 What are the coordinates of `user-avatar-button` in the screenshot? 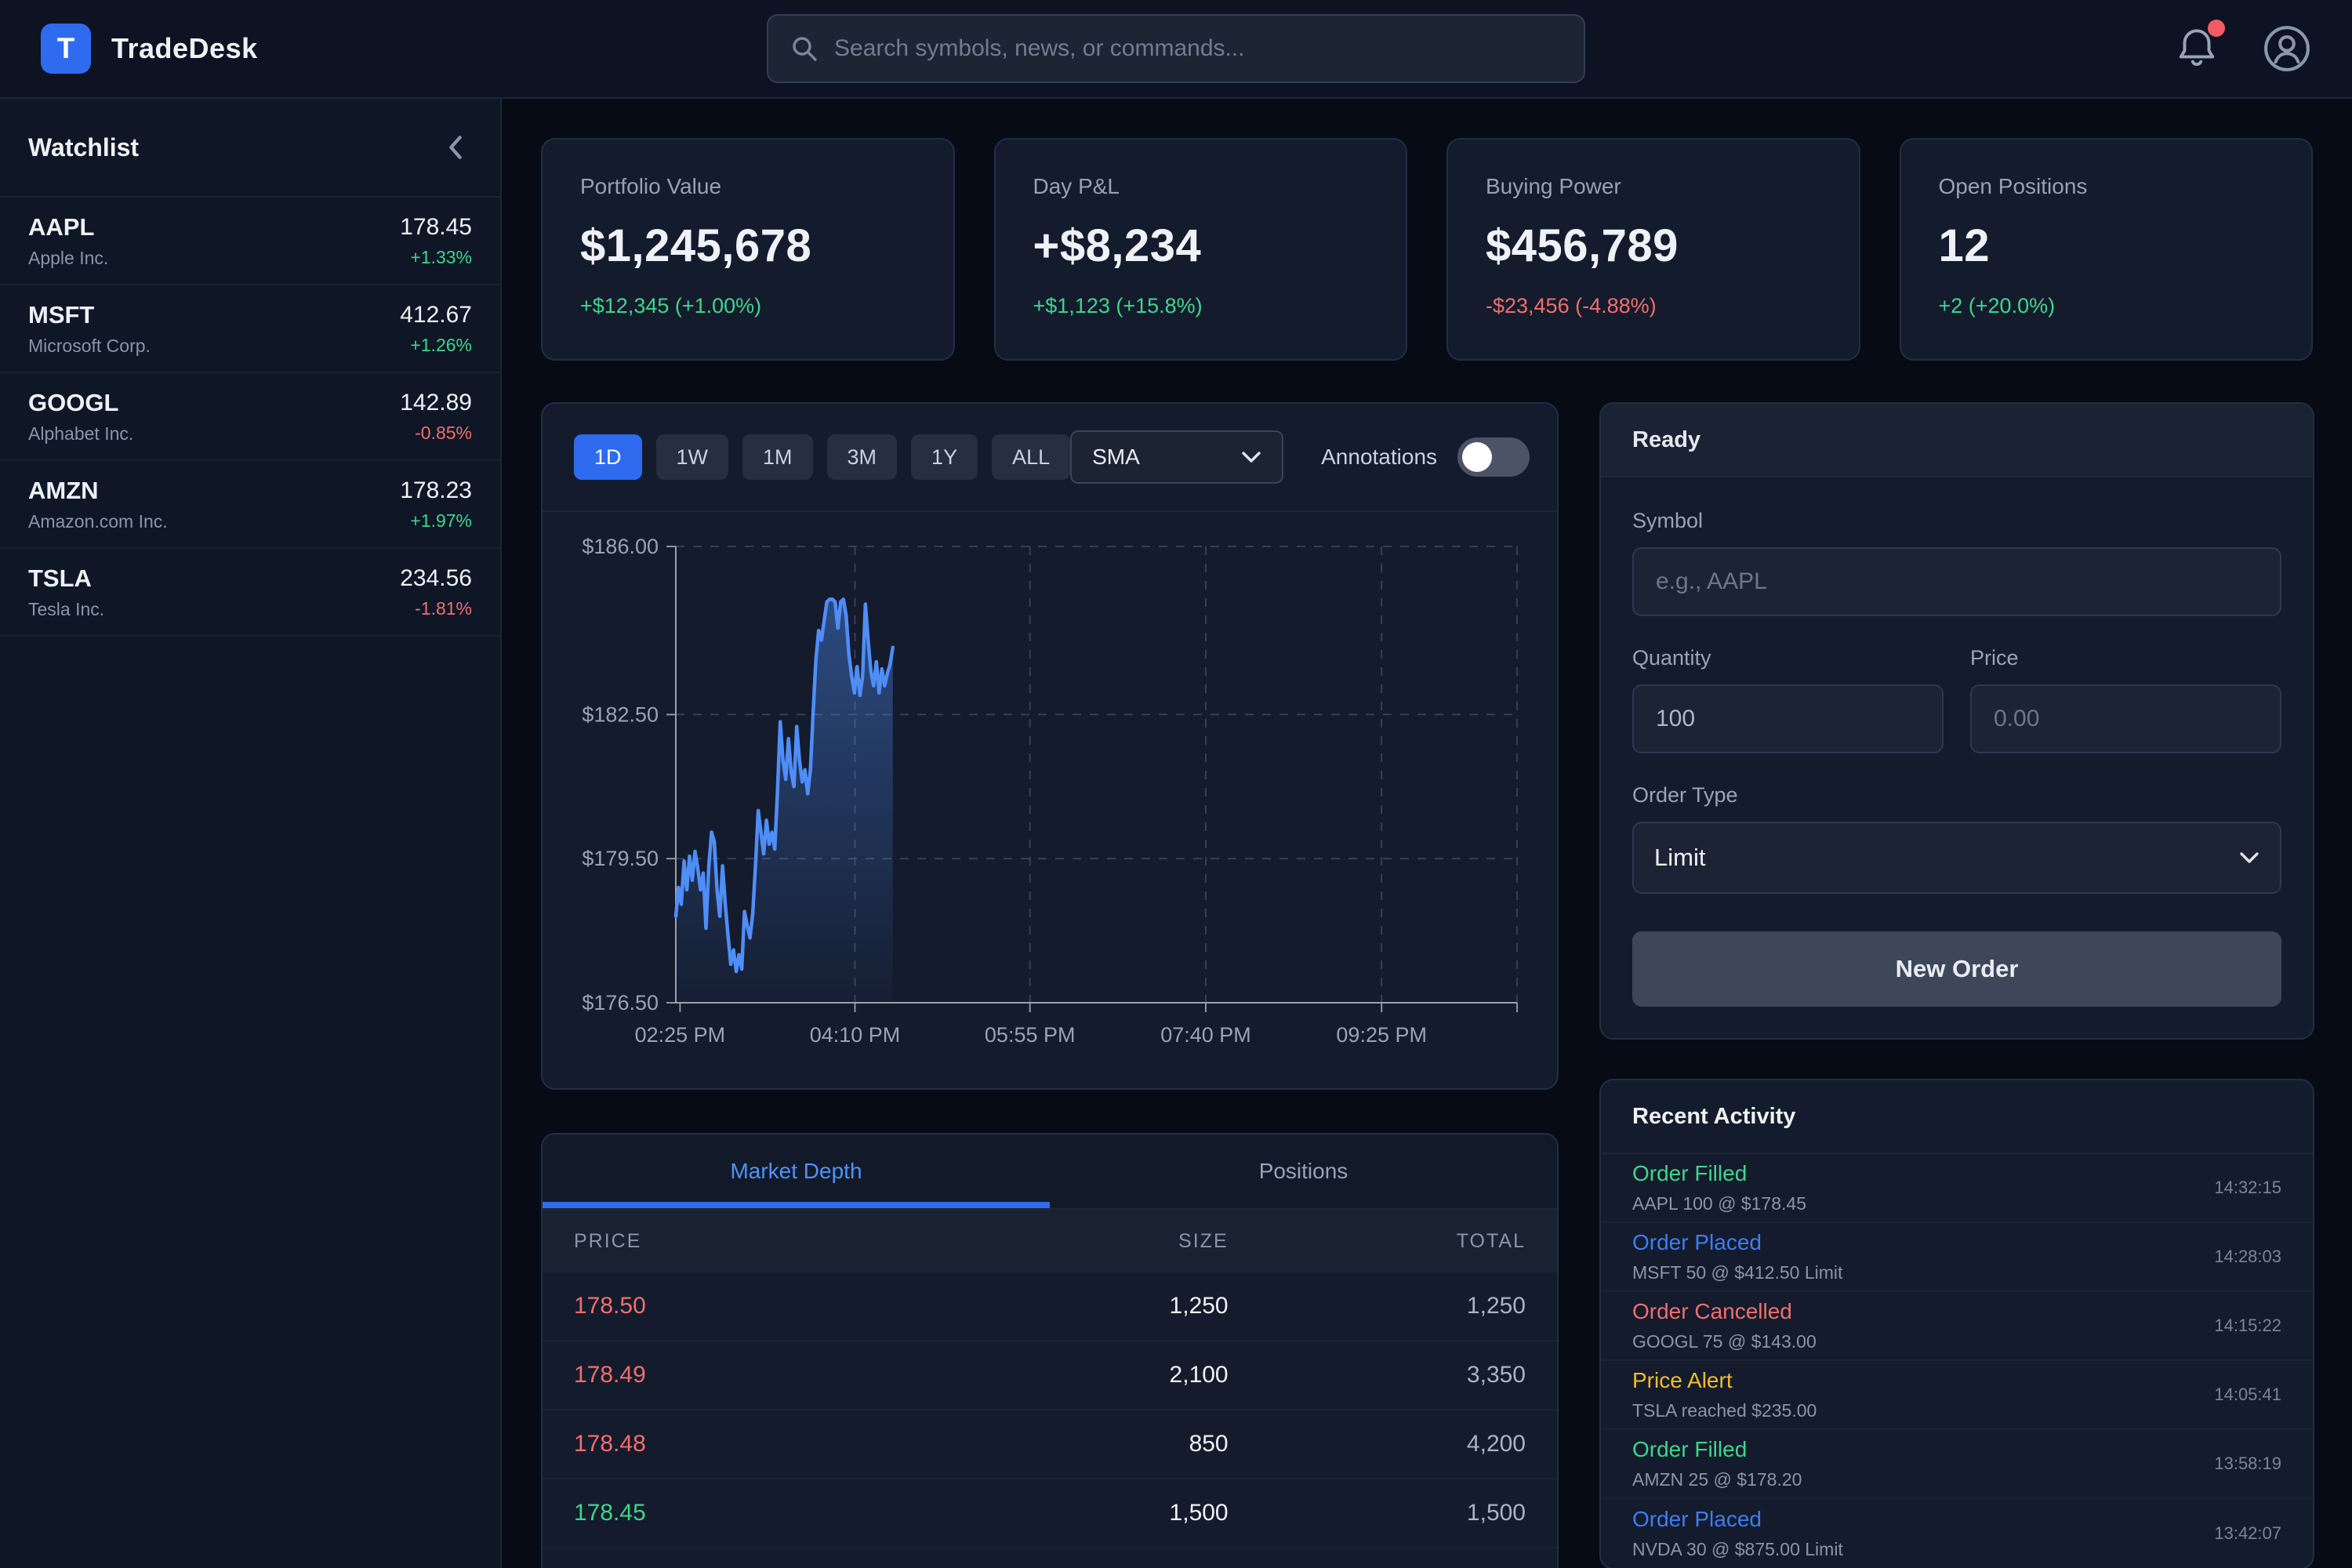 It's located at (2287, 48).